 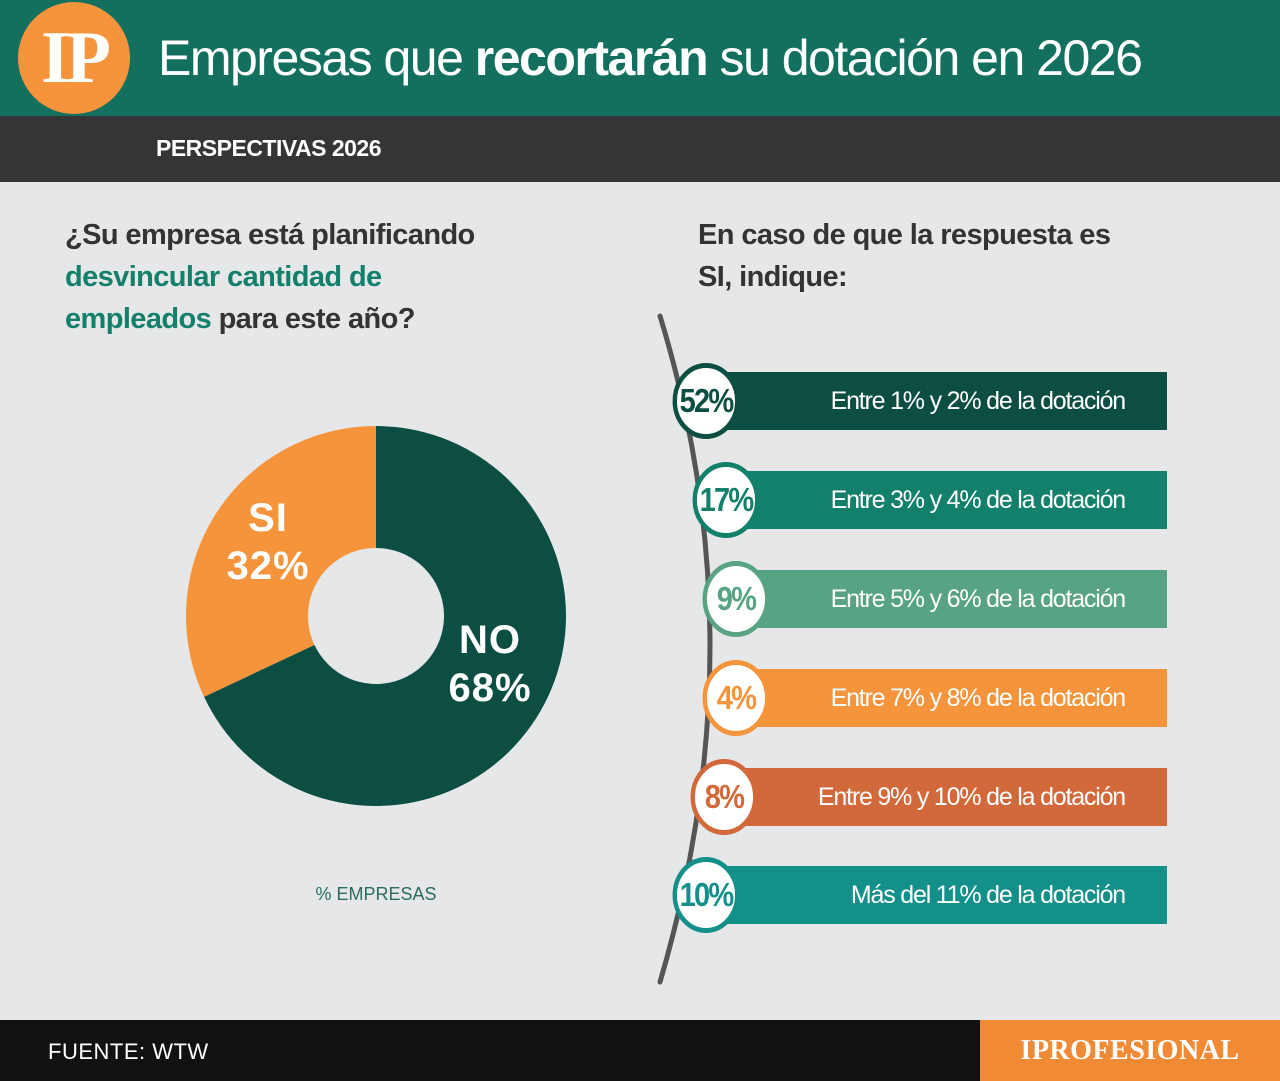 I want to click on bar-6: Más del 11% de la dotación, so click(x=943, y=895).